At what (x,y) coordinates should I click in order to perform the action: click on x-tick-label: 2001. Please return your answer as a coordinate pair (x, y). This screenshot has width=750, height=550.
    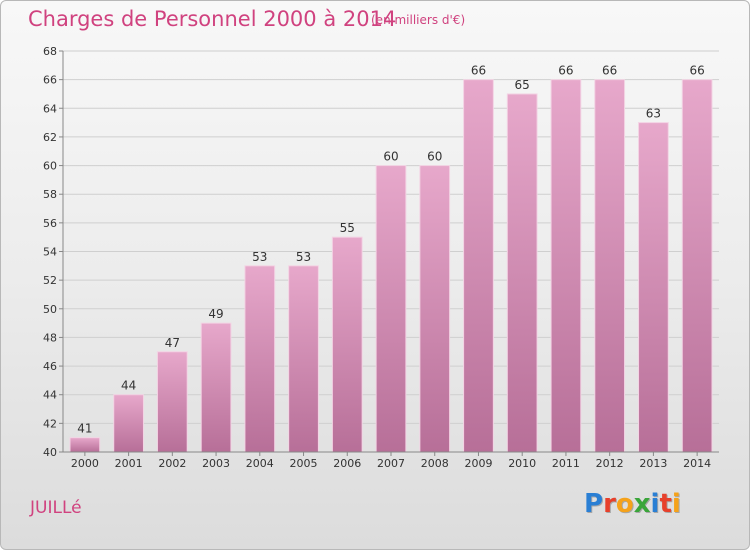
    Looking at the image, I should click on (129, 463).